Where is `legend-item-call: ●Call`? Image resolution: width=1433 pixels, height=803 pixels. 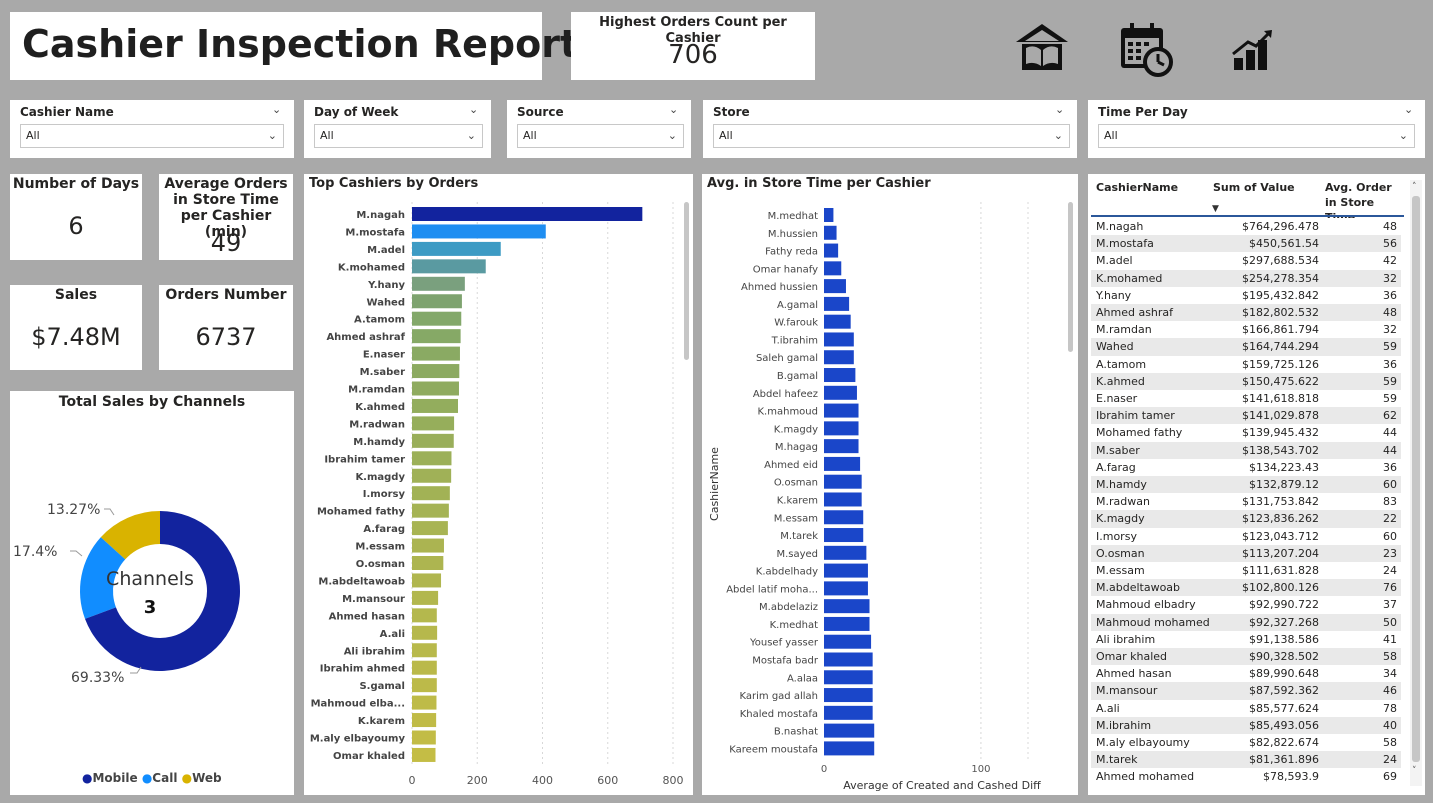
legend-item-call: ●Call is located at coordinates (159, 778).